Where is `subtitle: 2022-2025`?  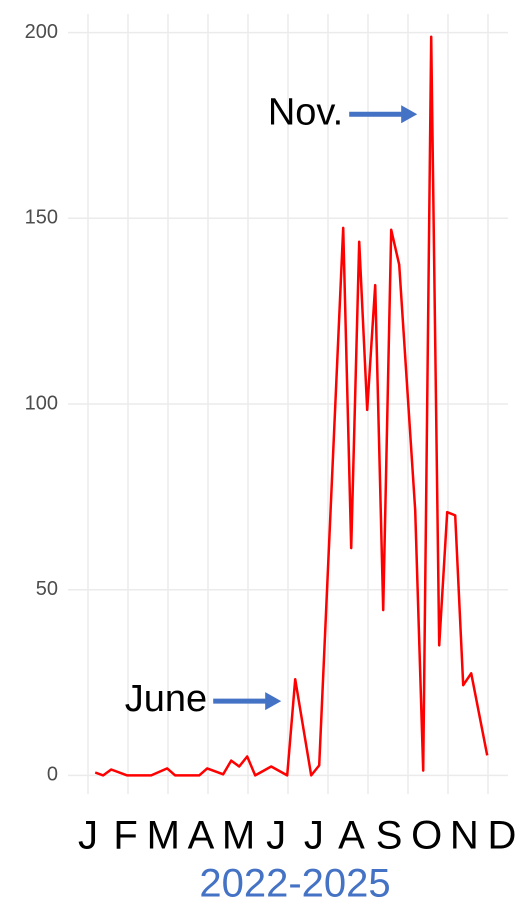 subtitle: 2022-2025 is located at coordinates (294, 884).